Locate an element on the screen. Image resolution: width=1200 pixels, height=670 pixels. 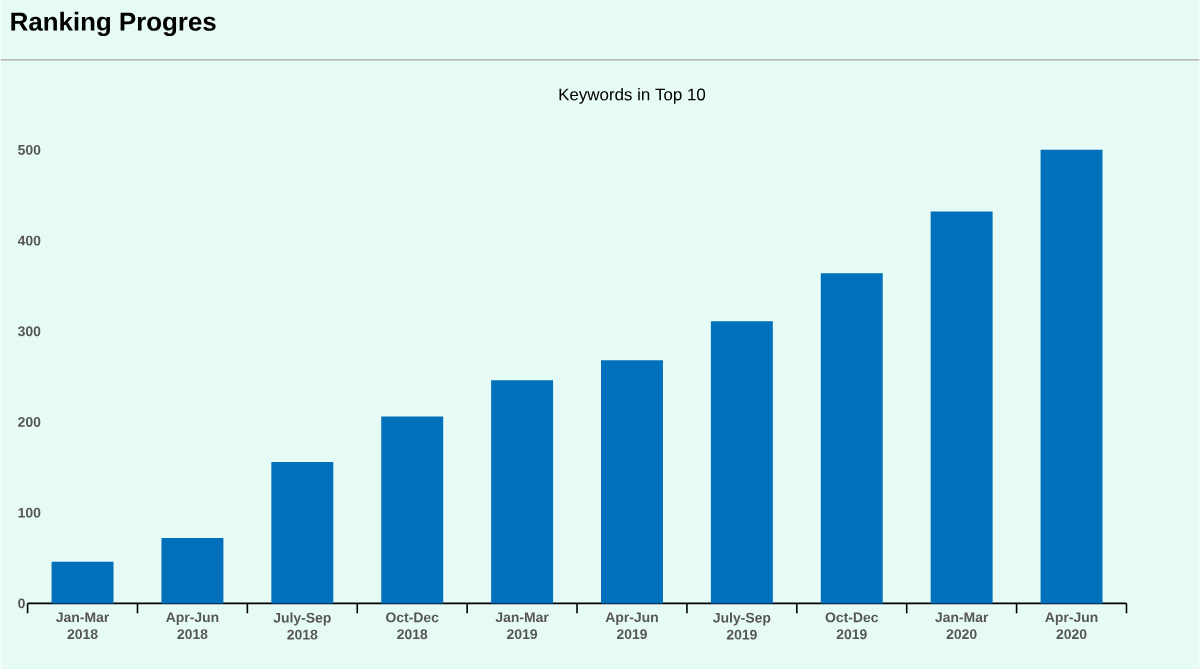
chart-subtitle: Keywords in Top 10 is located at coordinates (632, 96).